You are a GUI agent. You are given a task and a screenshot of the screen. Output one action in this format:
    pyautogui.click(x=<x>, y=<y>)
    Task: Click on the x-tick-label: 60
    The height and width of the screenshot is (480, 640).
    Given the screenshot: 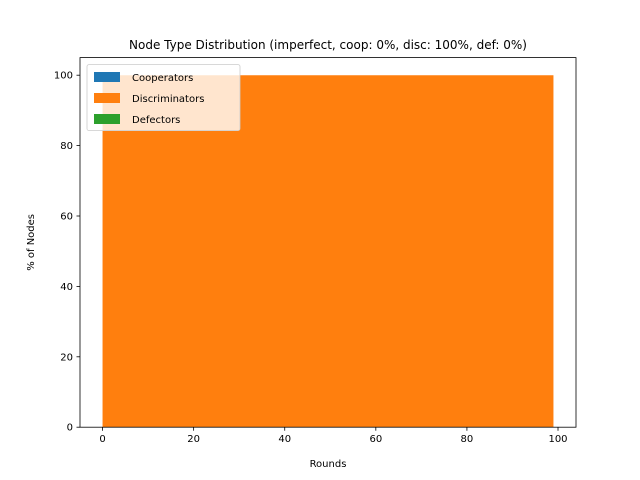 What is the action you would take?
    pyautogui.click(x=375, y=439)
    